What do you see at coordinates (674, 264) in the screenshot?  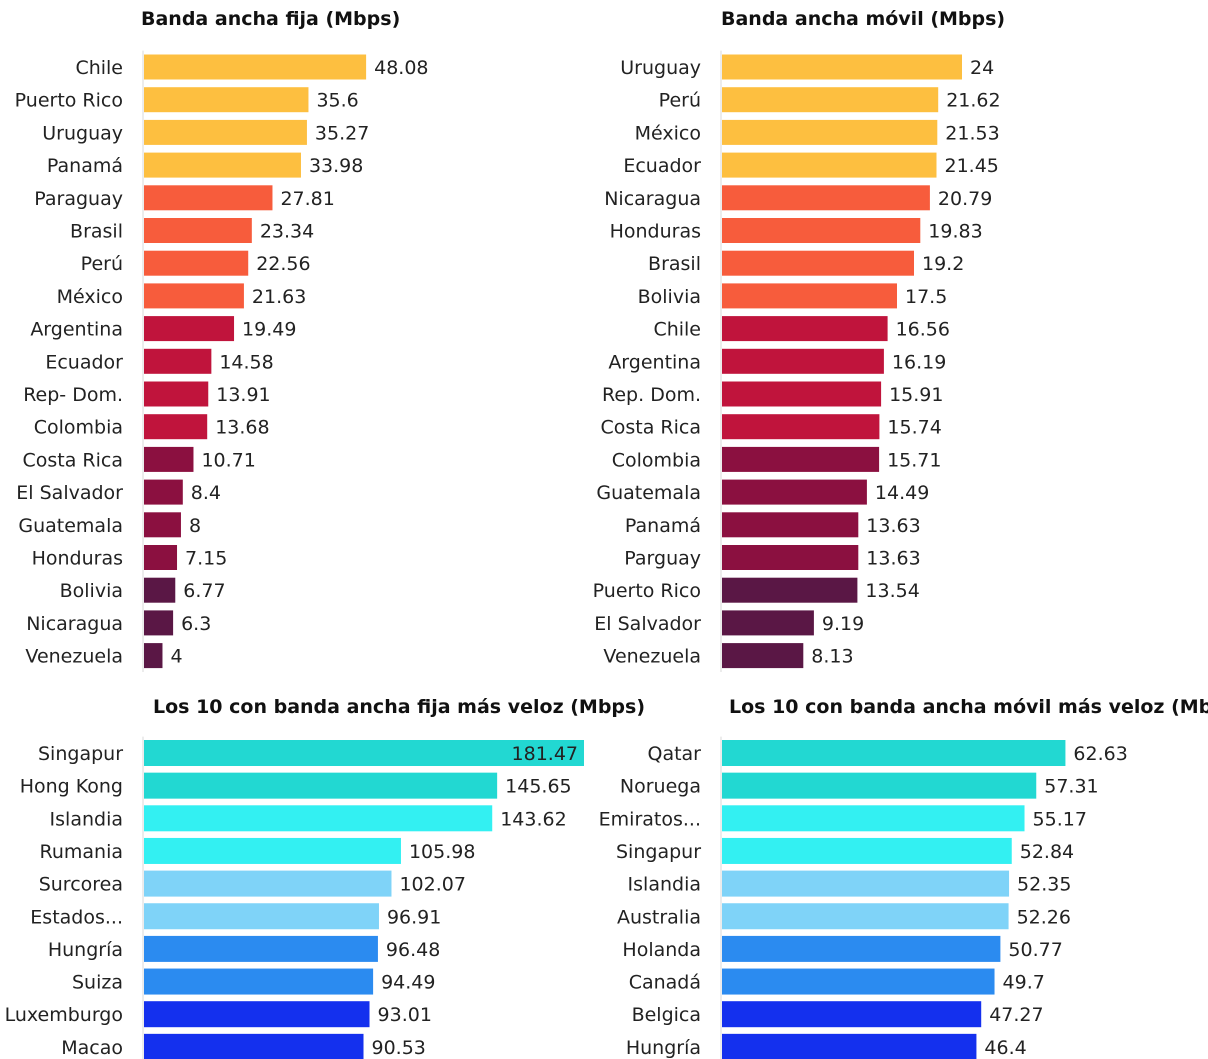 I see `category-label: Brasil` at bounding box center [674, 264].